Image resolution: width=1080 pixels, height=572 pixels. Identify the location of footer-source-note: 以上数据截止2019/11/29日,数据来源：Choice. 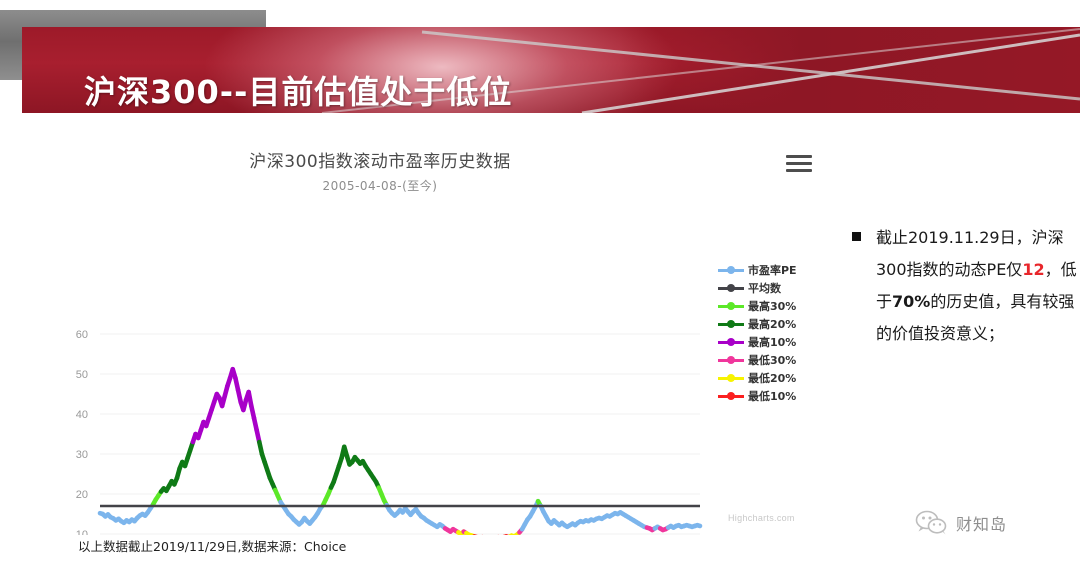
(212, 546).